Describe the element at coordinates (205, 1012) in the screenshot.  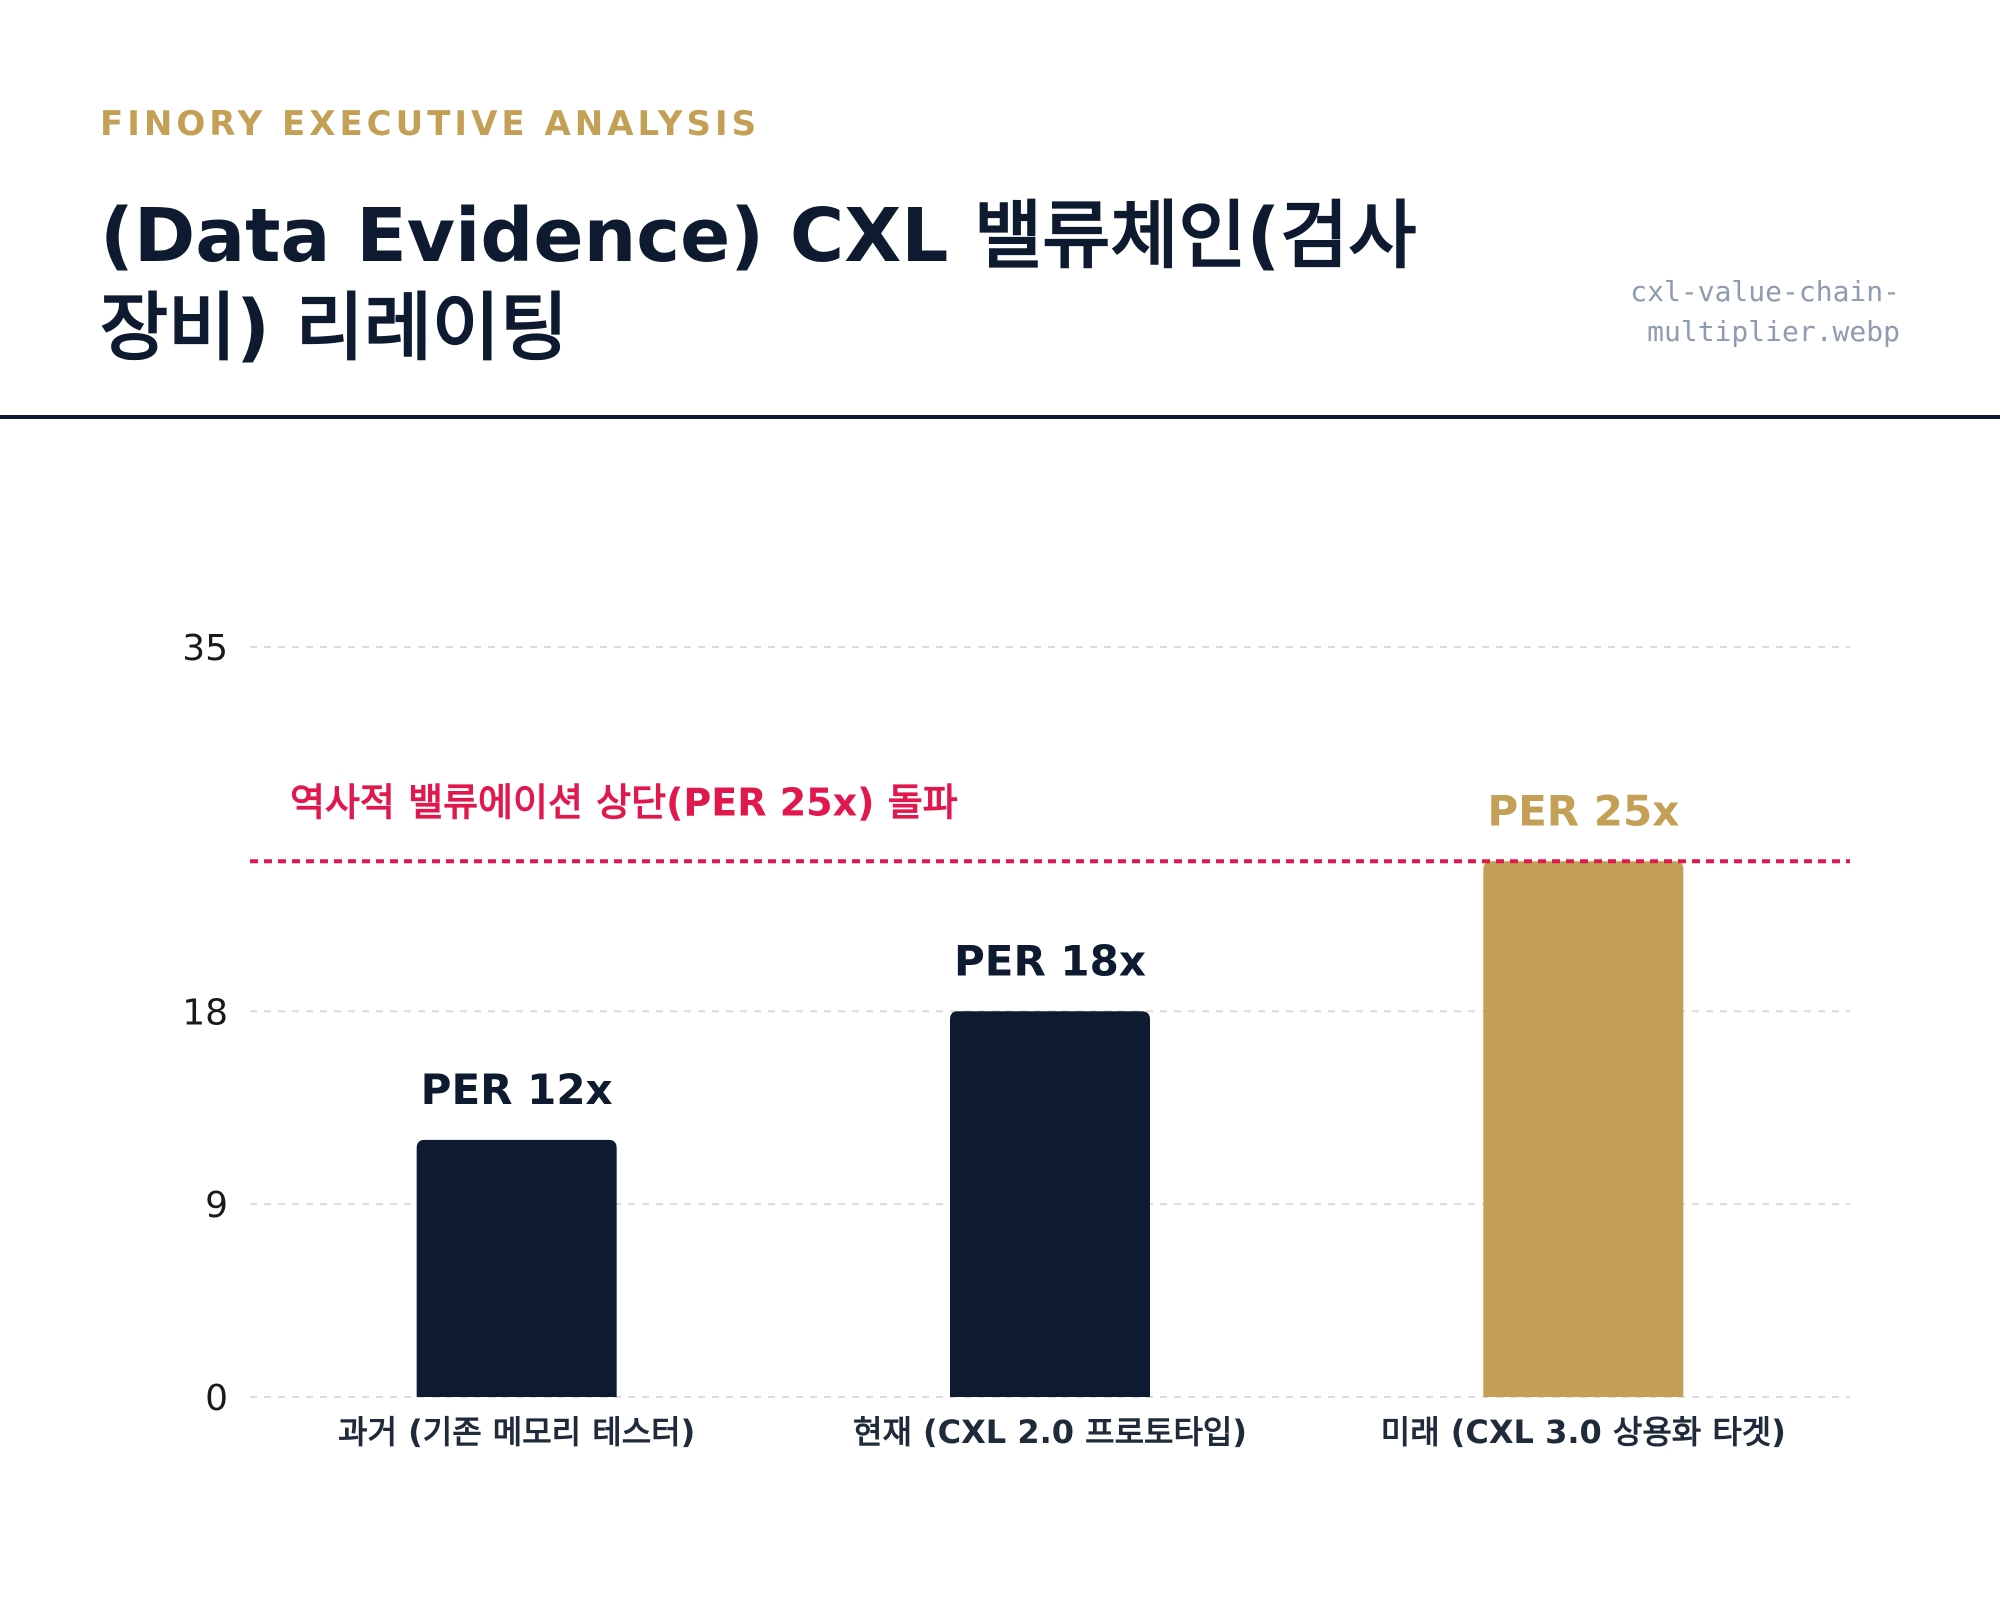
I see `y-tick-label: 18` at that location.